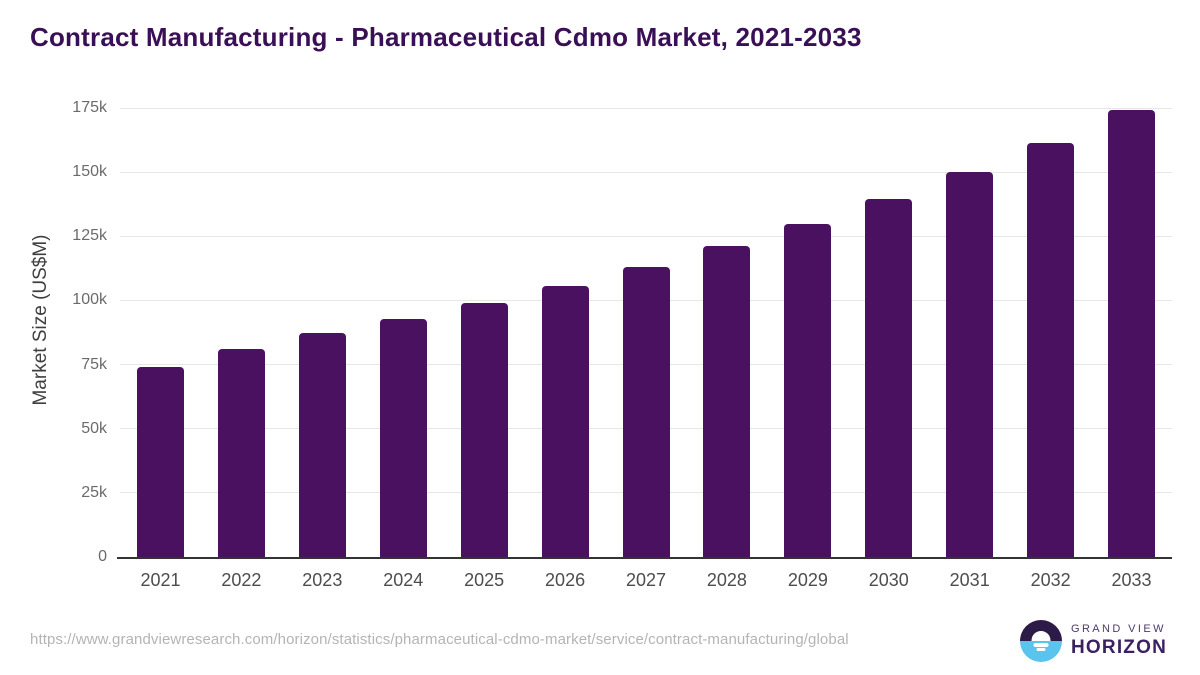 Image resolution: width=1200 pixels, height=675 pixels. What do you see at coordinates (241, 453) in the screenshot?
I see `bar-2022` at bounding box center [241, 453].